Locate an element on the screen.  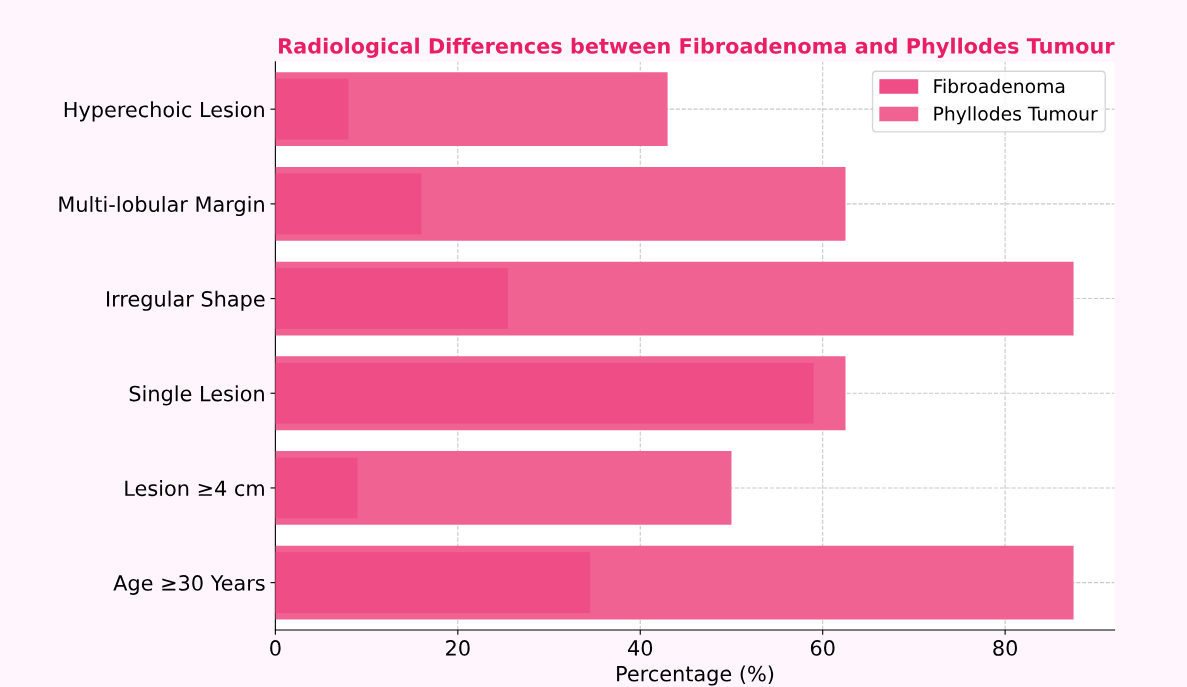
y-tick-label: Single Lesion is located at coordinates (196, 395).